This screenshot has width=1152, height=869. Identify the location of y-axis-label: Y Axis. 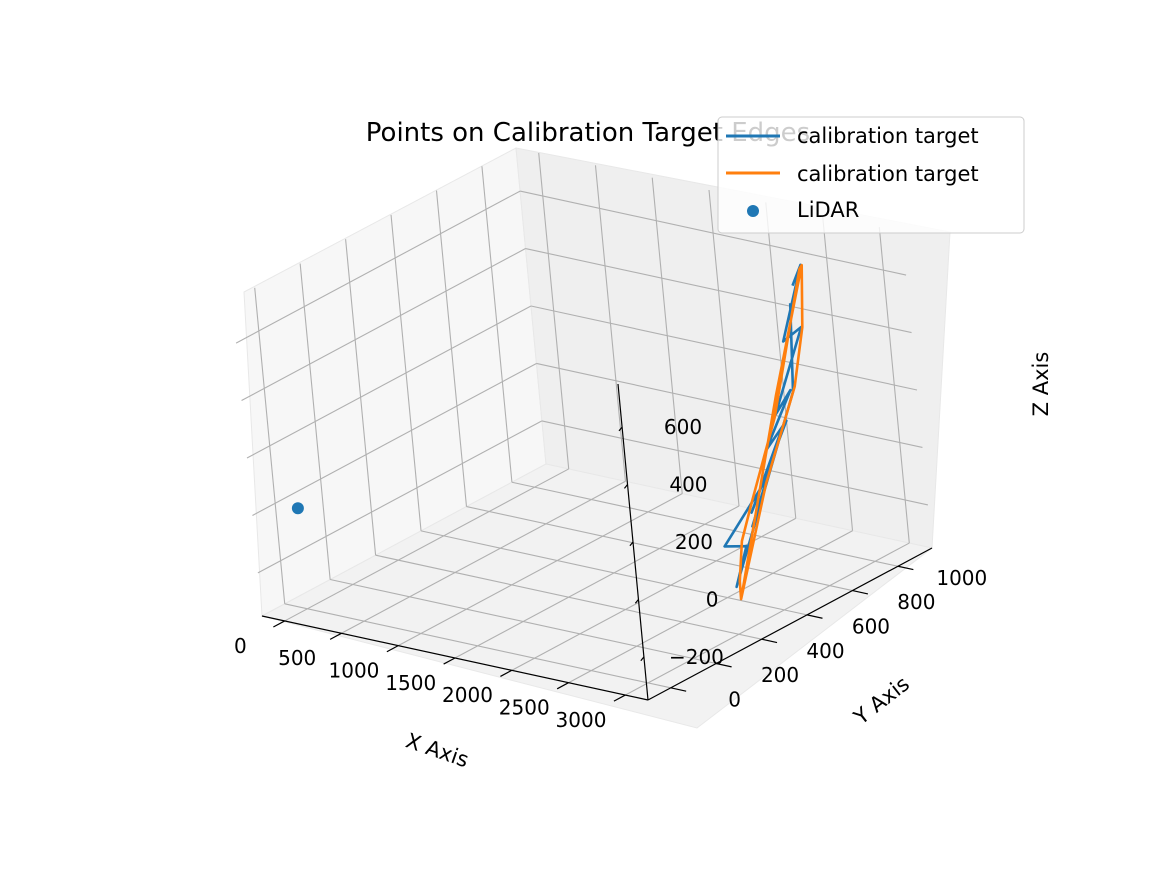
(881, 701).